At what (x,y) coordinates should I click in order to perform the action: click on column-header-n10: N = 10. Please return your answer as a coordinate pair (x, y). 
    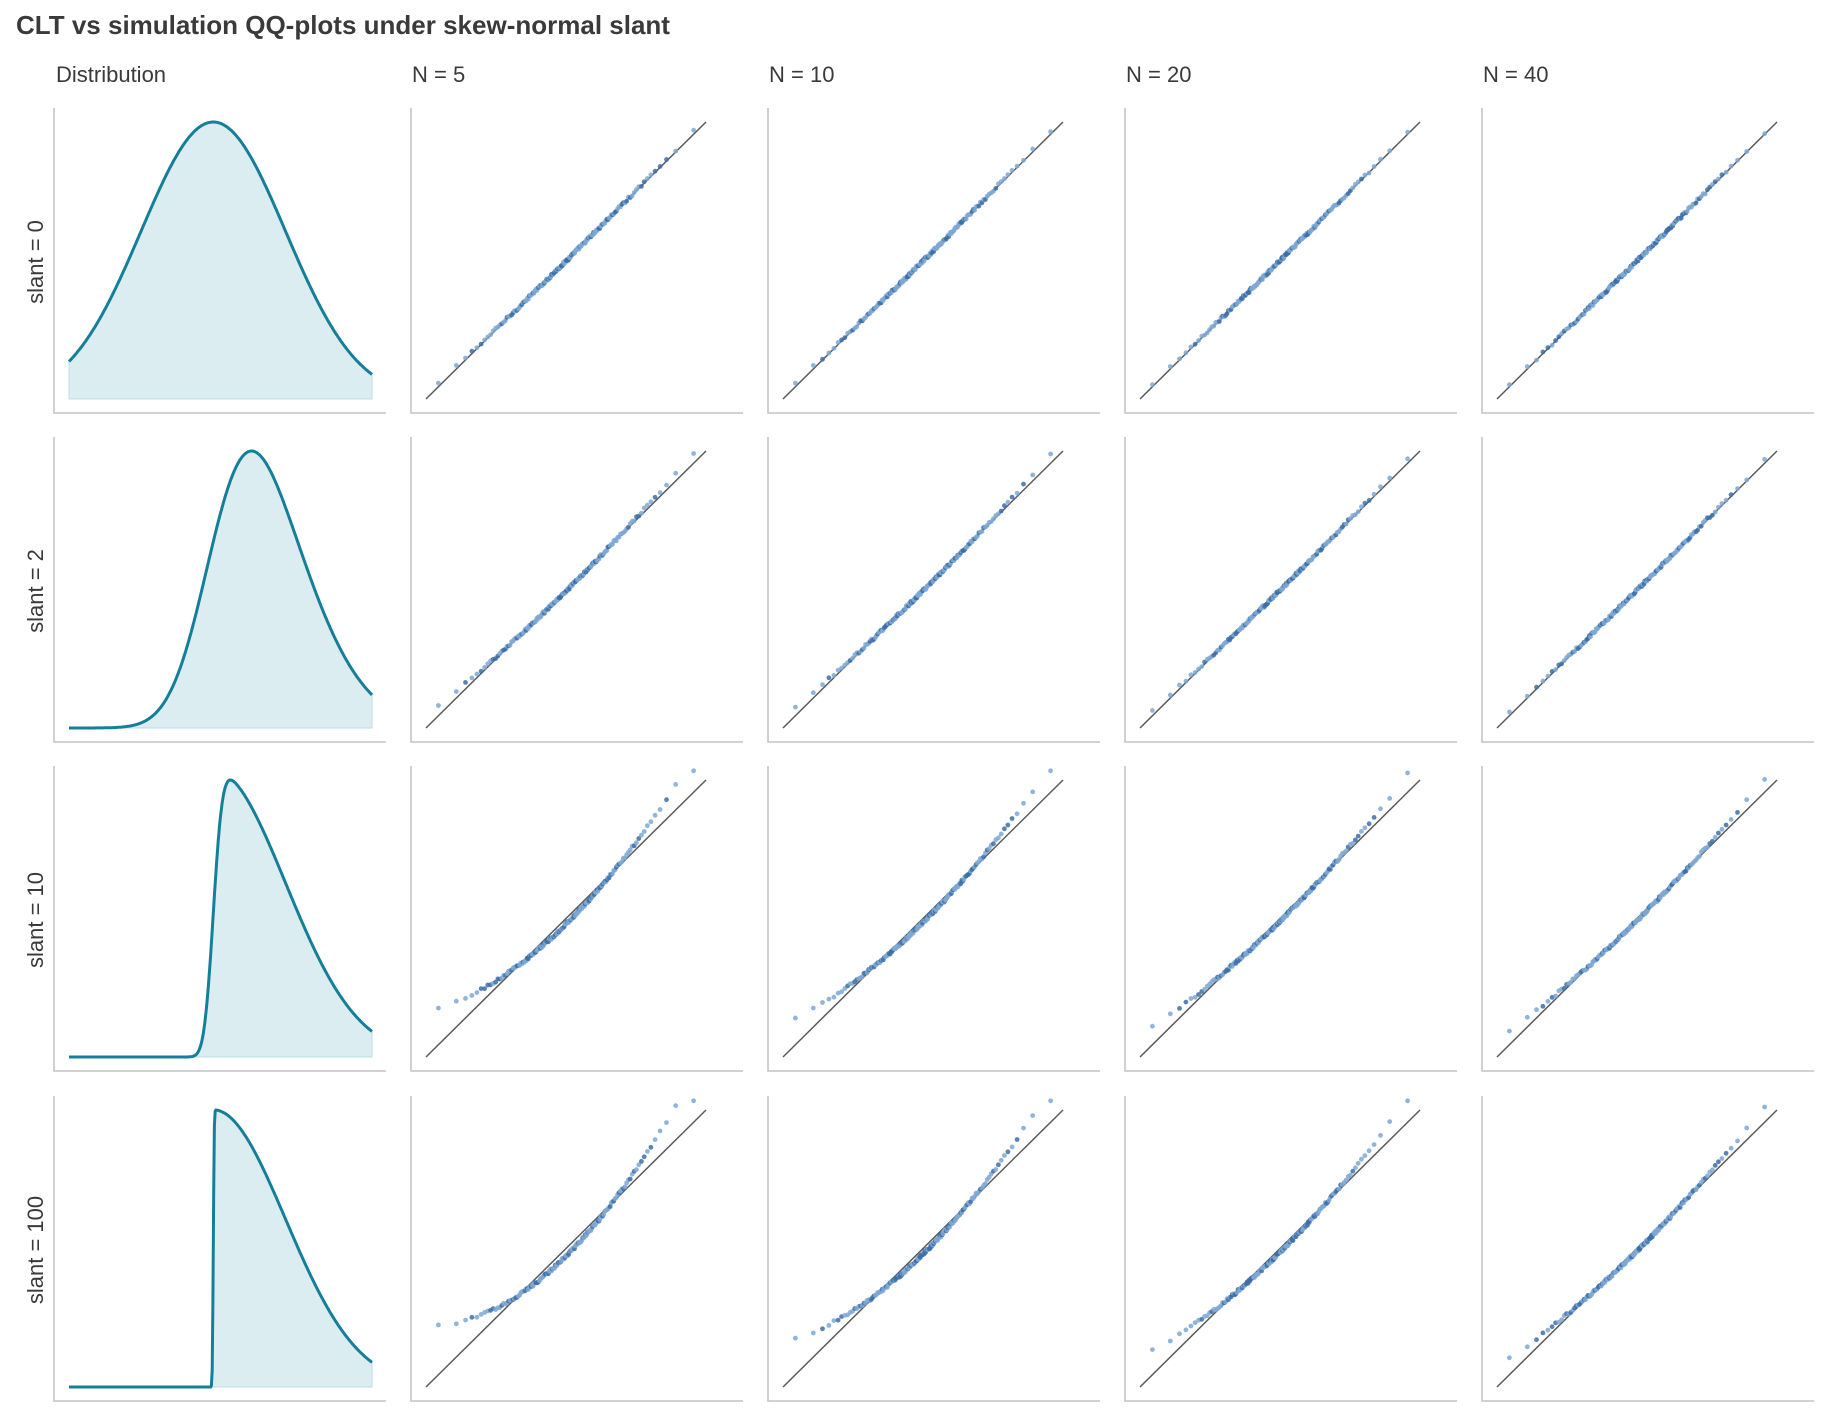
    Looking at the image, I should click on (802, 74).